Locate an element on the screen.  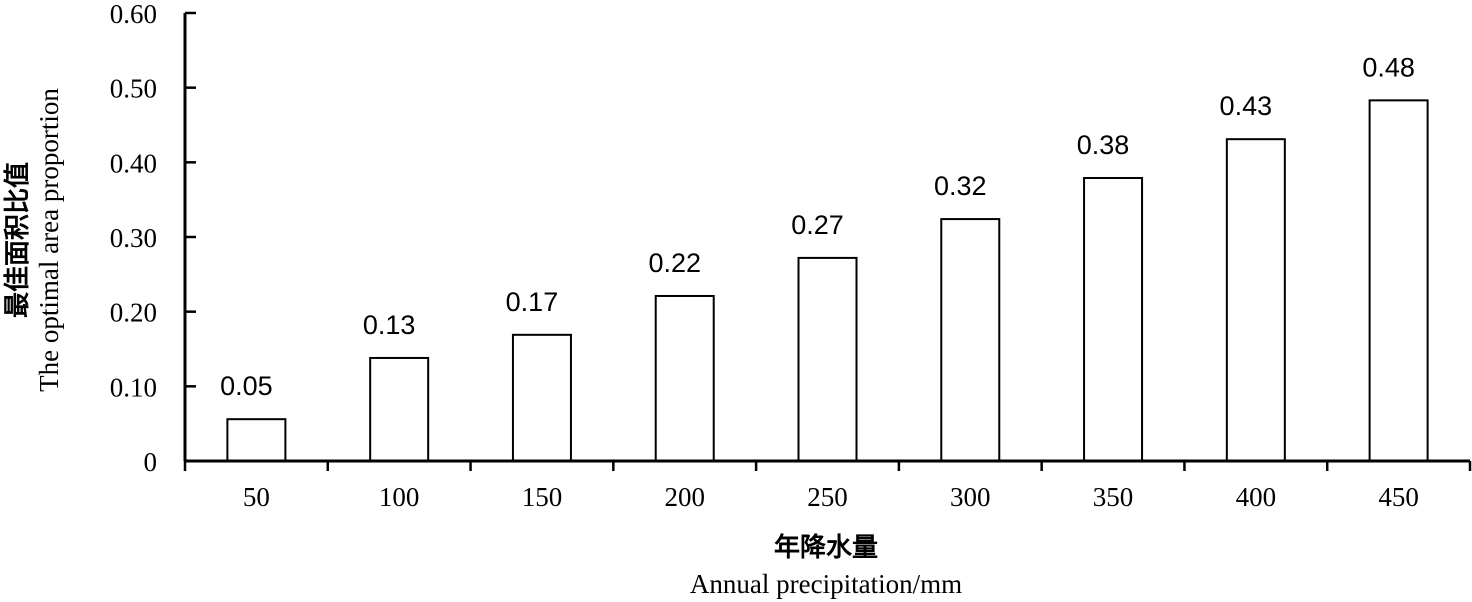
x-tick-label: 150 is located at coordinates (542, 497).